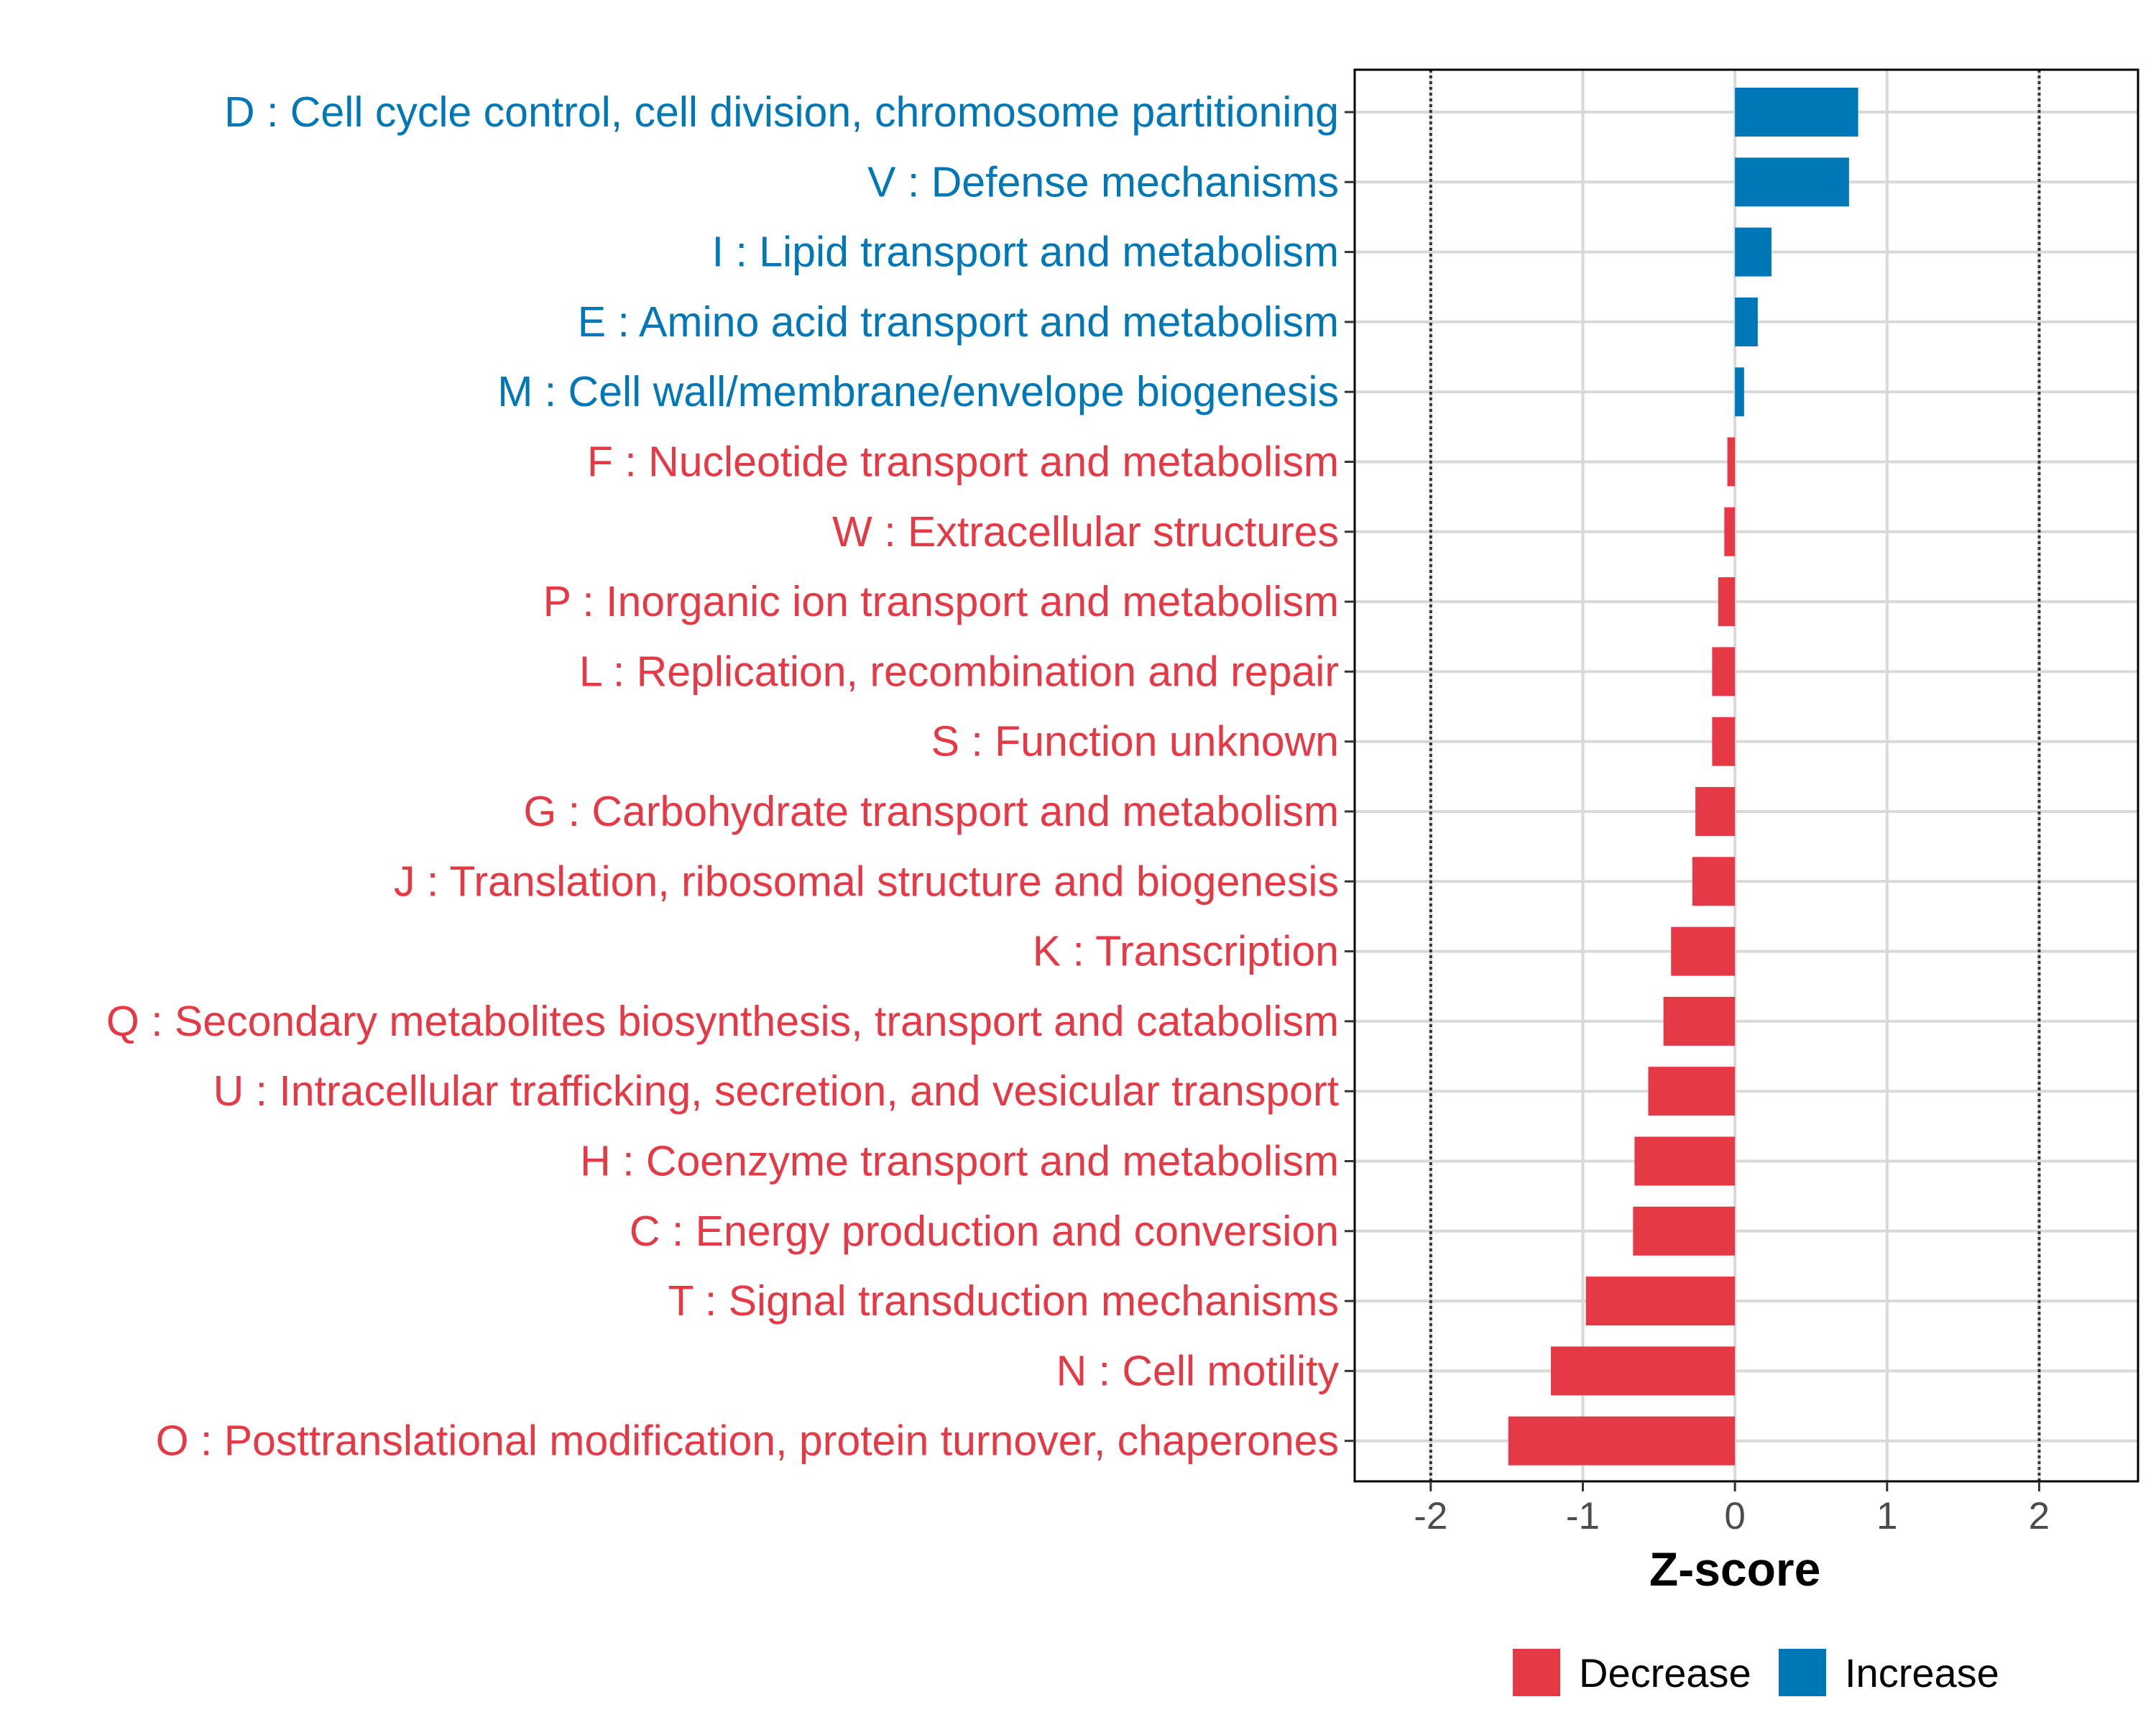 Image resolution: width=2156 pixels, height=1725 pixels. What do you see at coordinates (1430, 1516) in the screenshot?
I see `x-tick-label: -2` at bounding box center [1430, 1516].